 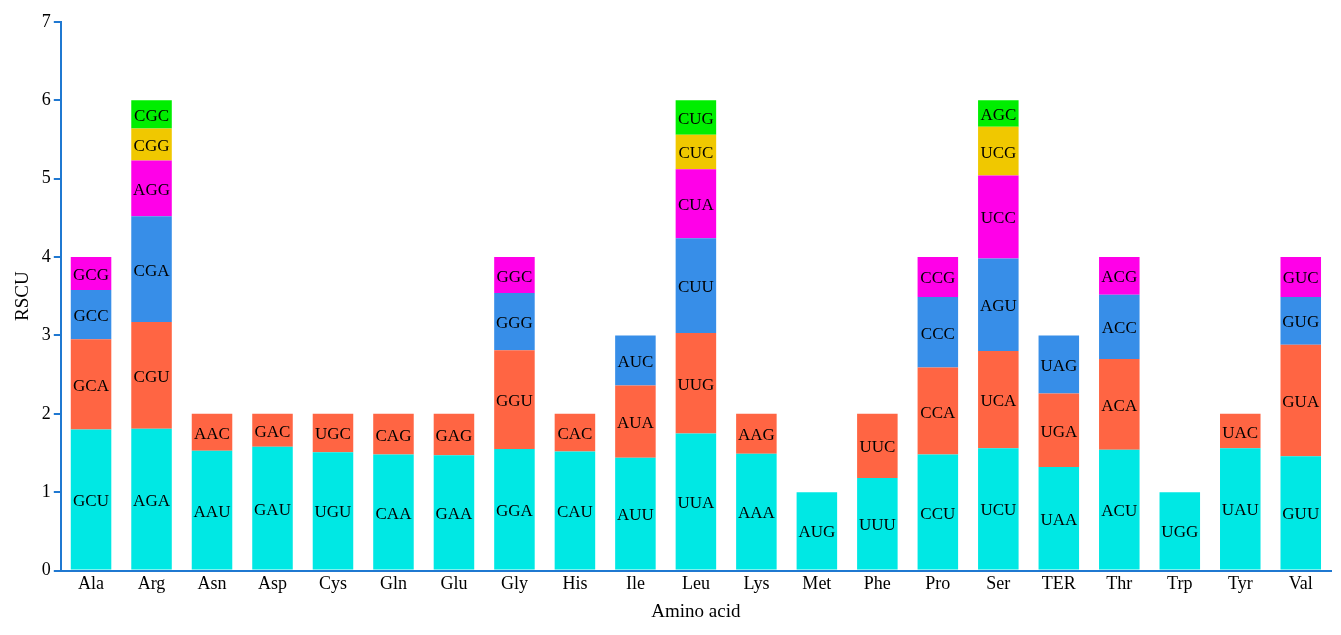 What do you see at coordinates (1301, 322) in the screenshot?
I see `data-label: GUG` at bounding box center [1301, 322].